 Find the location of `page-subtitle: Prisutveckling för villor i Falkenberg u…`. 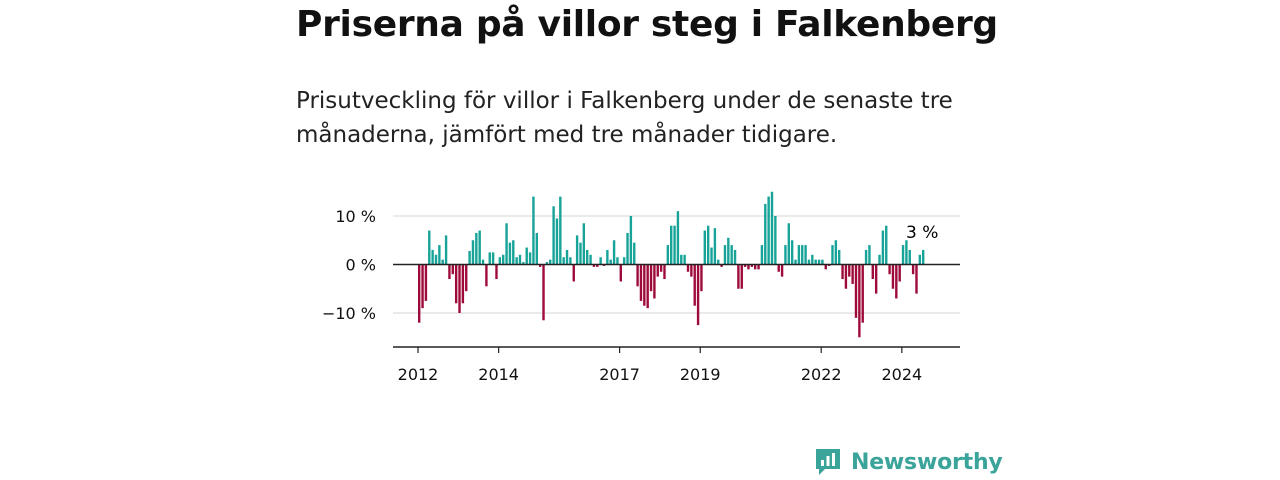

page-subtitle: Prisutveckling för villor i Falkenberg u… is located at coordinates (624, 118).